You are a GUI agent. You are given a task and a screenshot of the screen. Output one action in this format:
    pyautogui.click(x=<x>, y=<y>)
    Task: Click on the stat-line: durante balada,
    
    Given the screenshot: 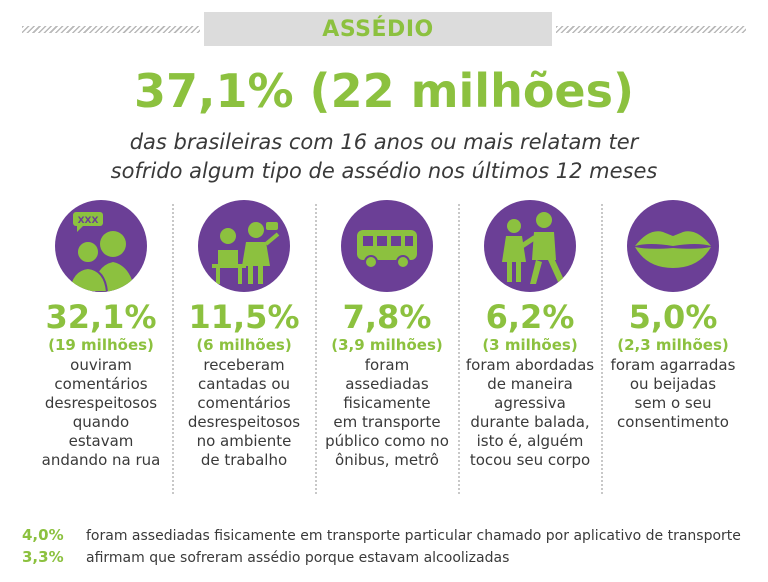 What is the action you would take?
    pyautogui.click(x=530, y=422)
    